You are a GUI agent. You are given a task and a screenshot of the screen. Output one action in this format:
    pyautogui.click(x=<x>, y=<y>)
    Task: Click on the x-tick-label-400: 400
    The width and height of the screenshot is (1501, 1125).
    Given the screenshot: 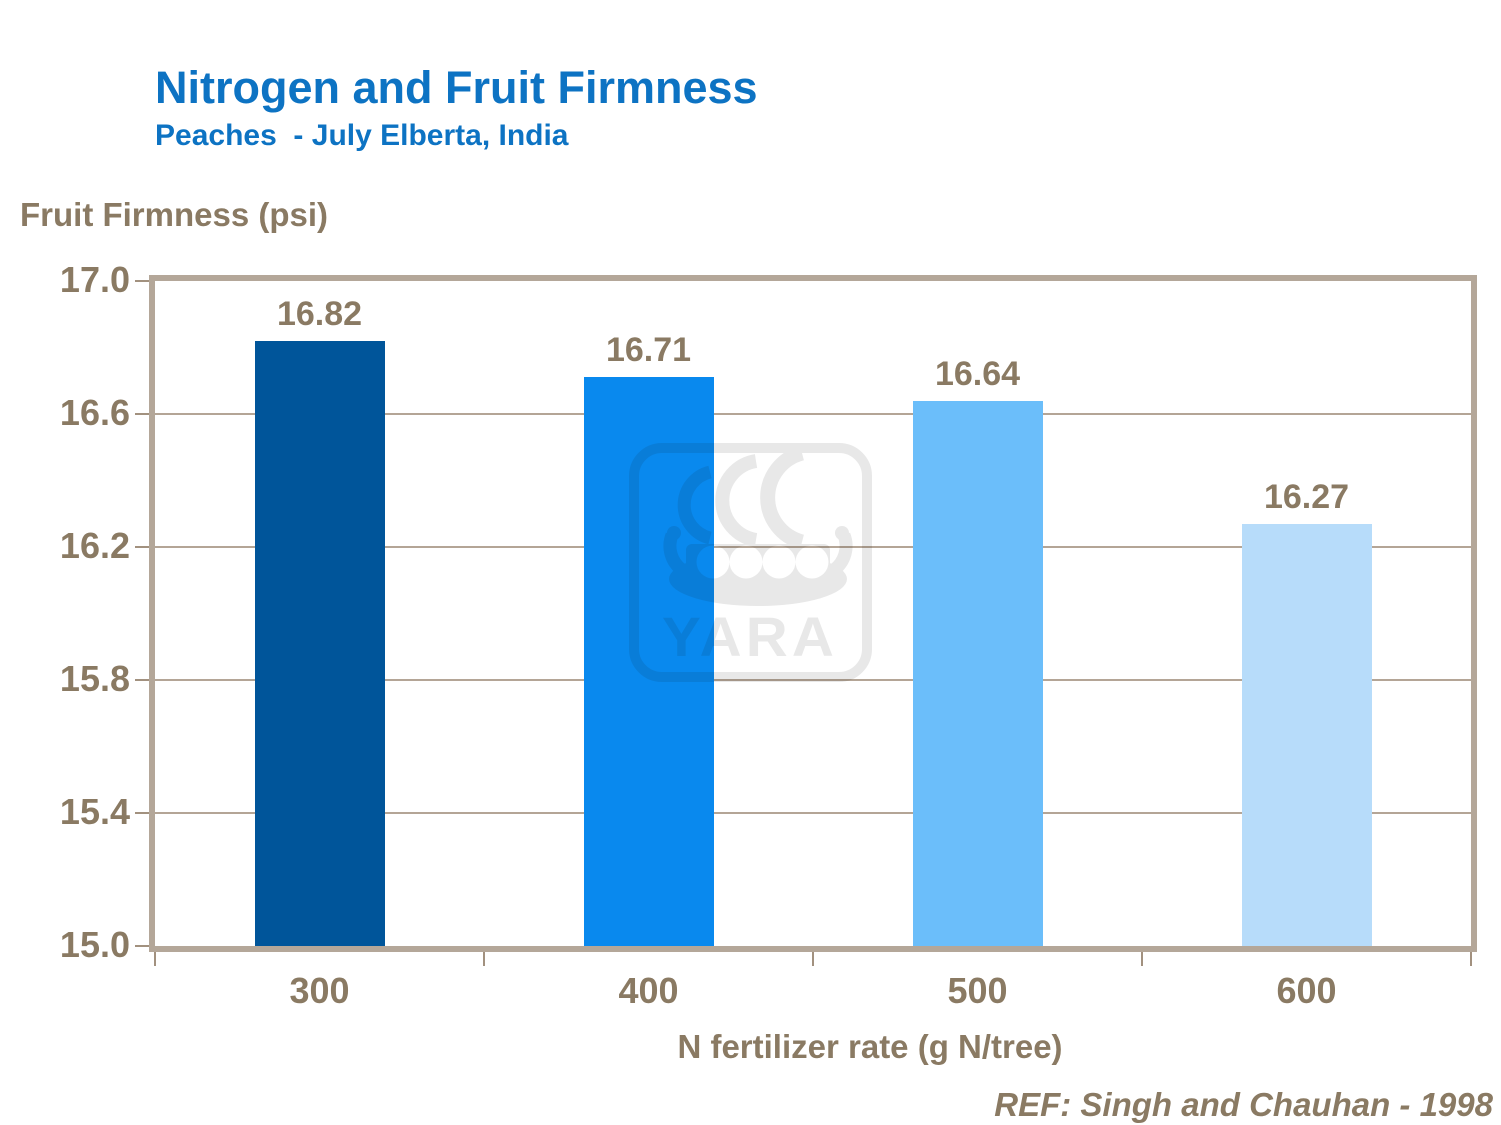 What is the action you would take?
    pyautogui.click(x=648, y=990)
    